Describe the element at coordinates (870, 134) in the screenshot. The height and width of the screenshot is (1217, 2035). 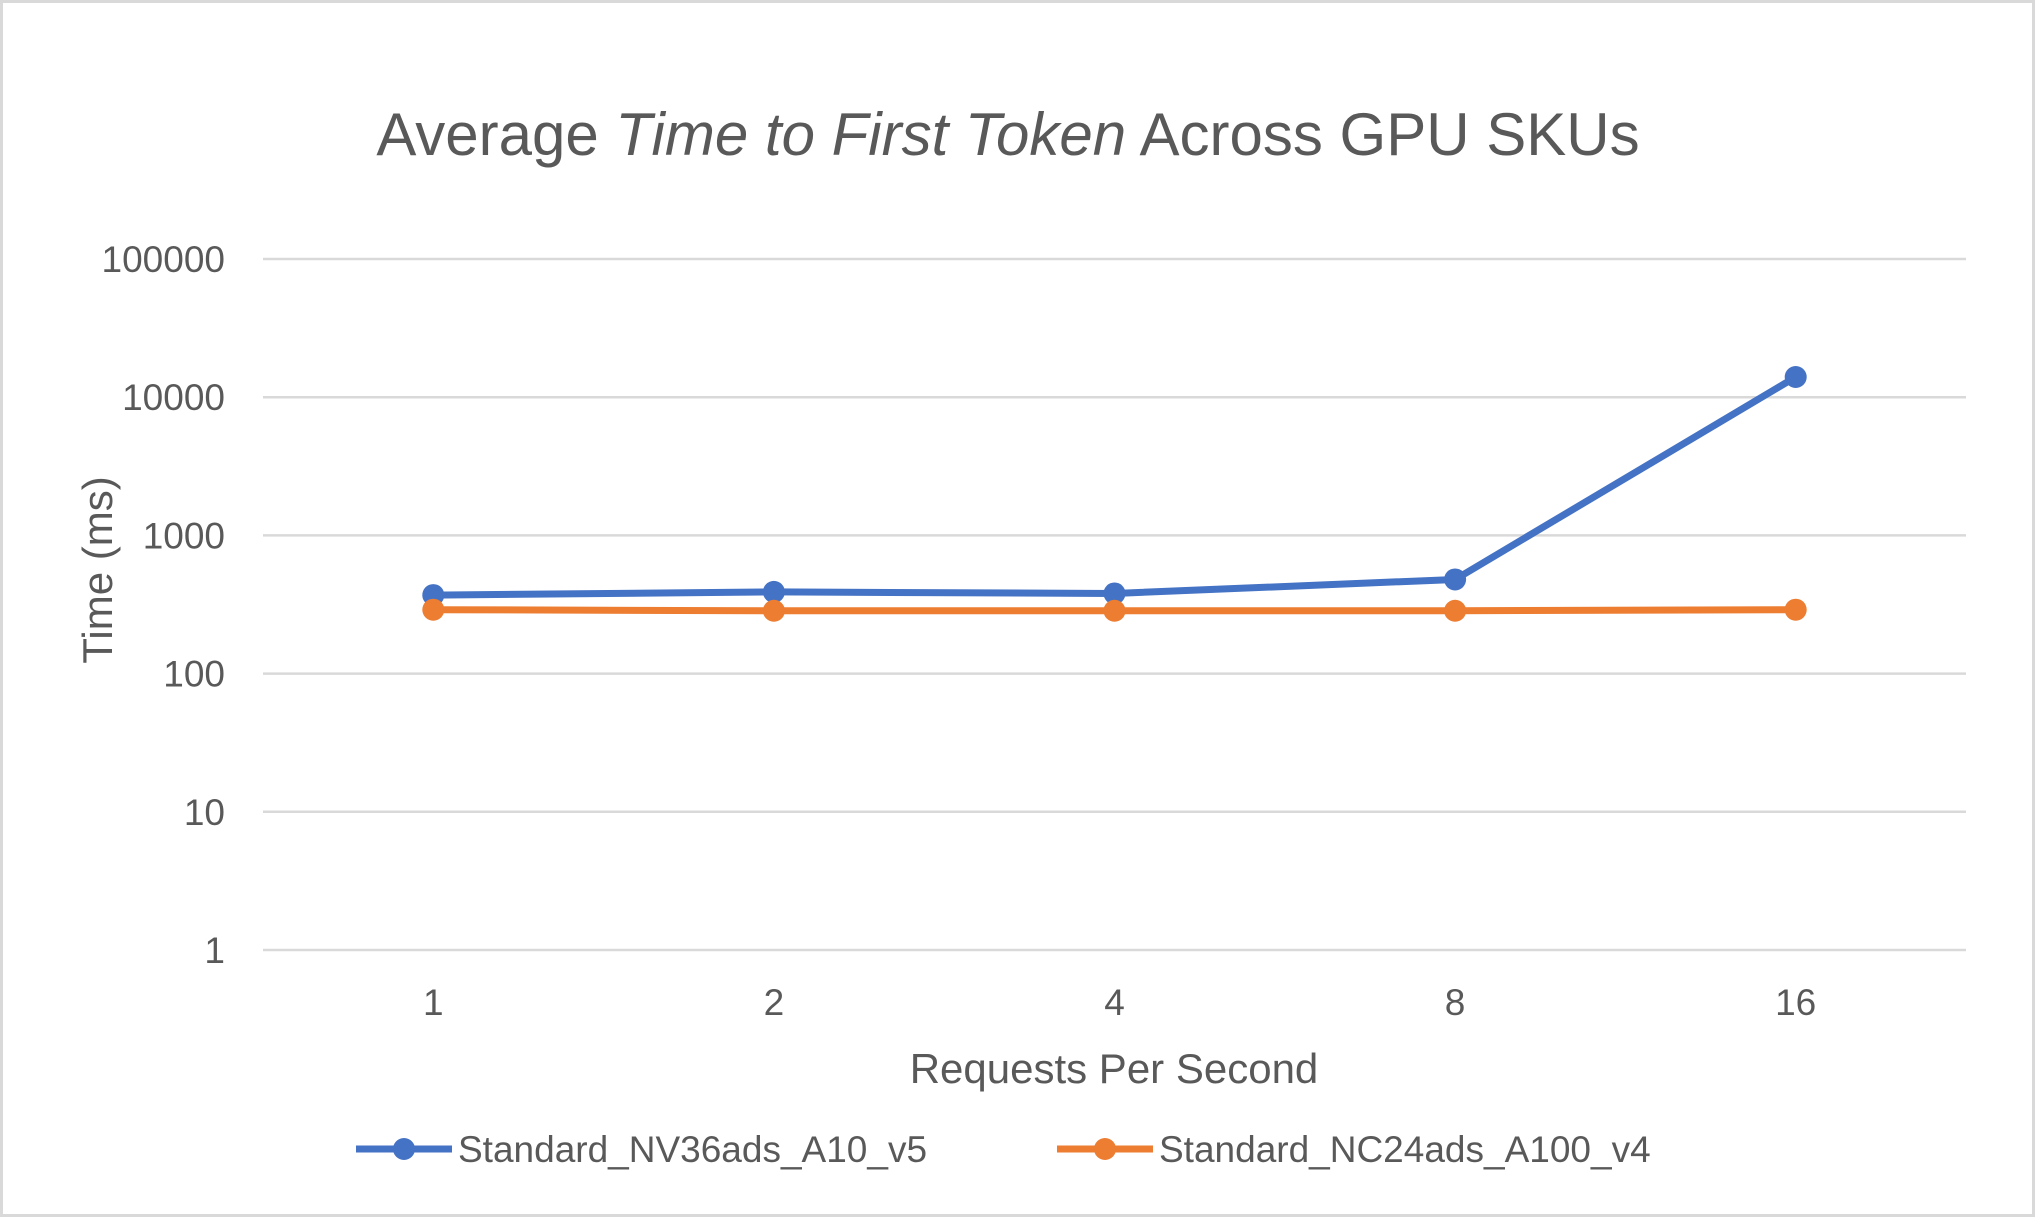
I see `chart-title-part-1: Time to First Token` at that location.